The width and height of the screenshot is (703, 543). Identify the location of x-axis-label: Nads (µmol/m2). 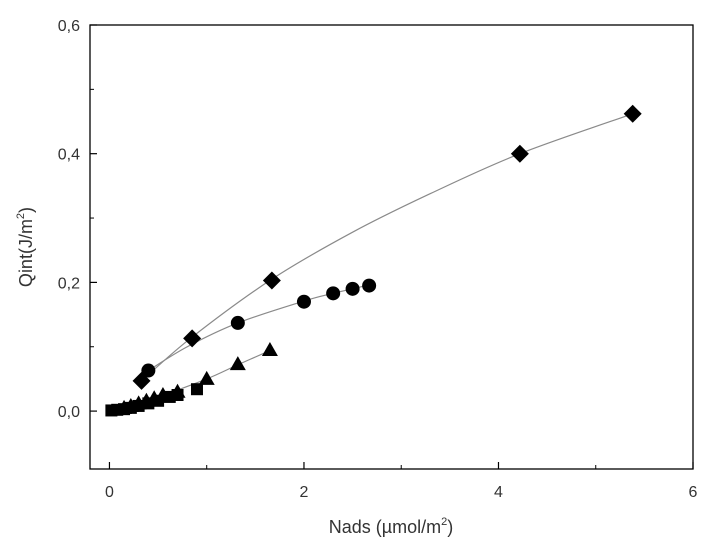
(391, 526).